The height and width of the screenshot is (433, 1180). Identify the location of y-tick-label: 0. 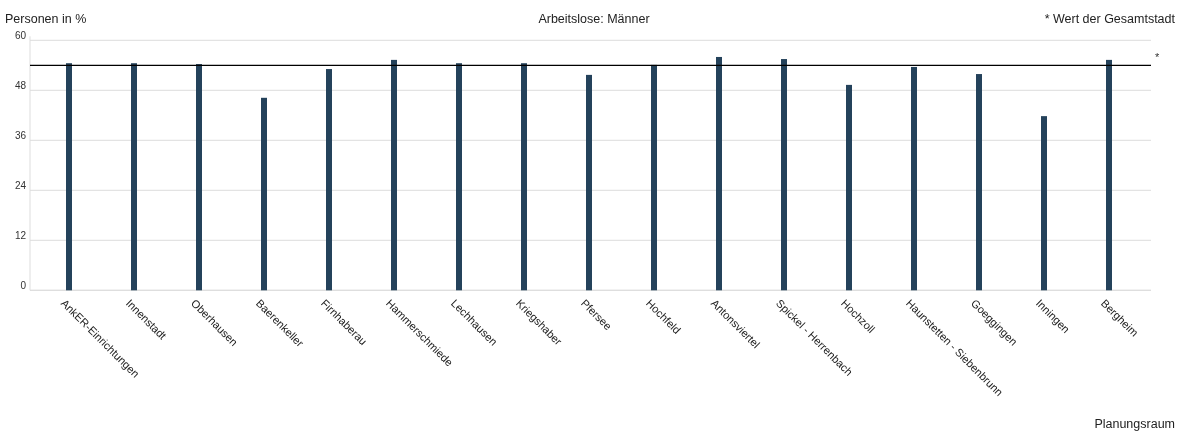
(23, 286).